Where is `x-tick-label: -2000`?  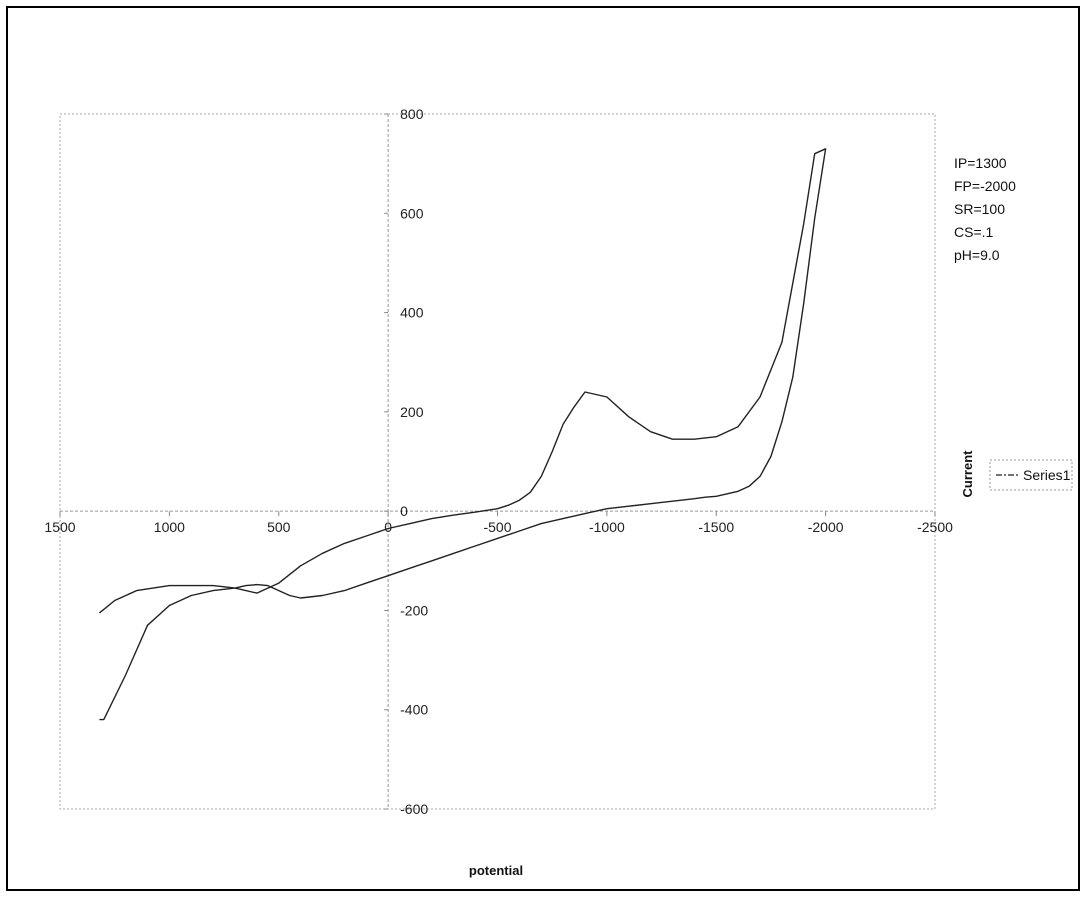
x-tick-label: -2000 is located at coordinates (826, 527).